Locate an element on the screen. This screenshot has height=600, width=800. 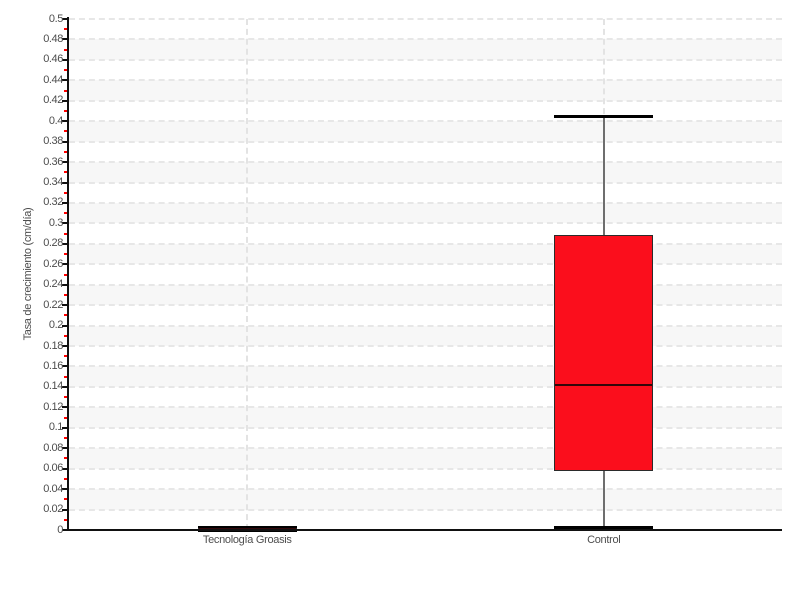
y-tick-label: 0.06 is located at coordinates (53, 468).